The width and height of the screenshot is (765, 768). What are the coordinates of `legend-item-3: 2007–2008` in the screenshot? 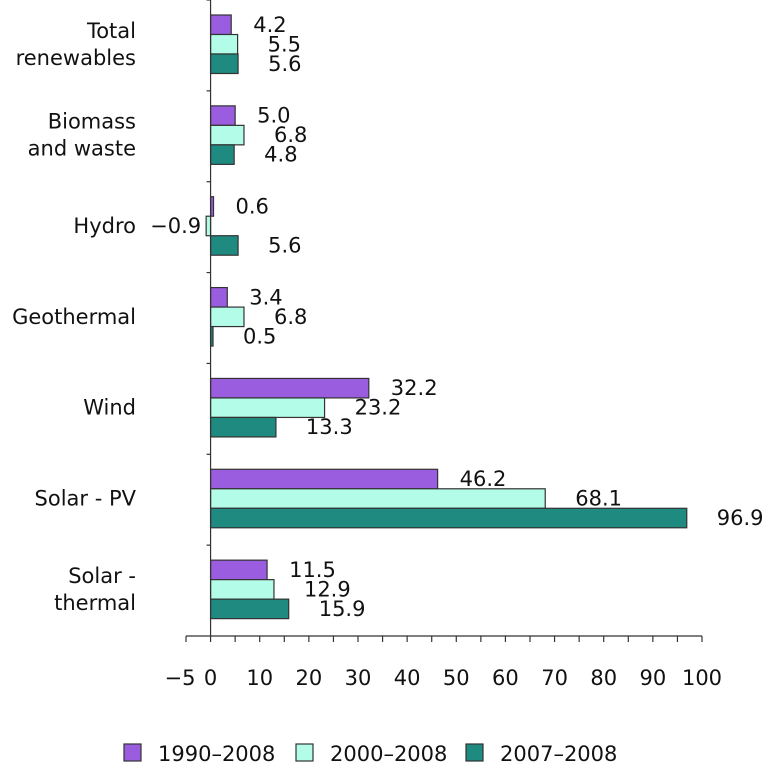 It's located at (541, 754).